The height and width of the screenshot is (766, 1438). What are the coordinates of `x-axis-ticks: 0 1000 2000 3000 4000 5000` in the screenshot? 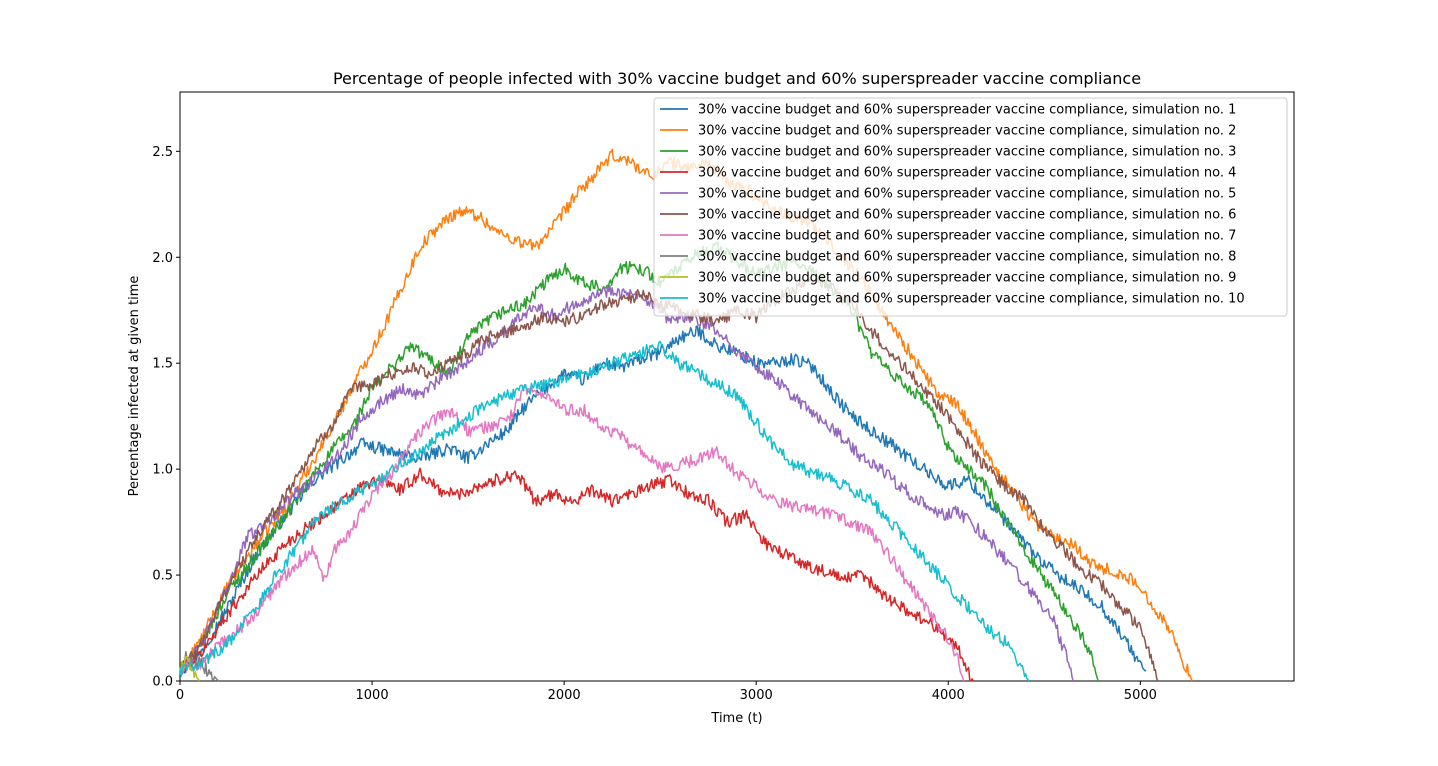 It's located at (666, 692).